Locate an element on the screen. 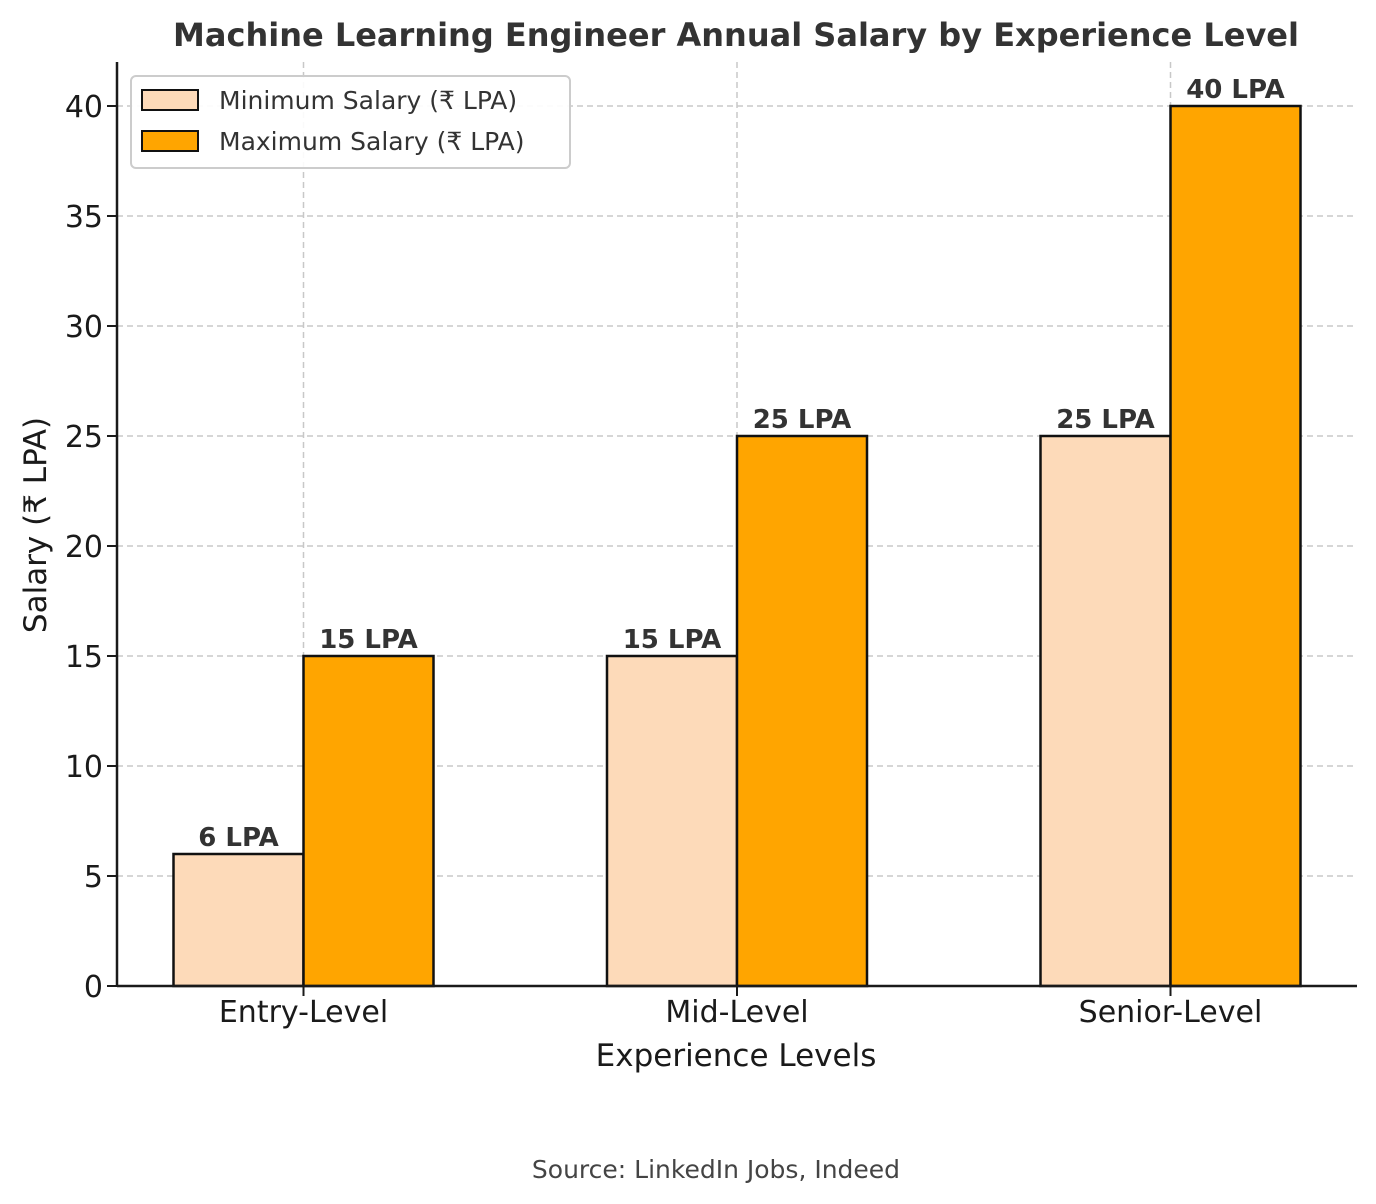 The height and width of the screenshot is (1204, 1376). source-note: Source: LinkedIn Jobs, Indeed is located at coordinates (716, 1169).